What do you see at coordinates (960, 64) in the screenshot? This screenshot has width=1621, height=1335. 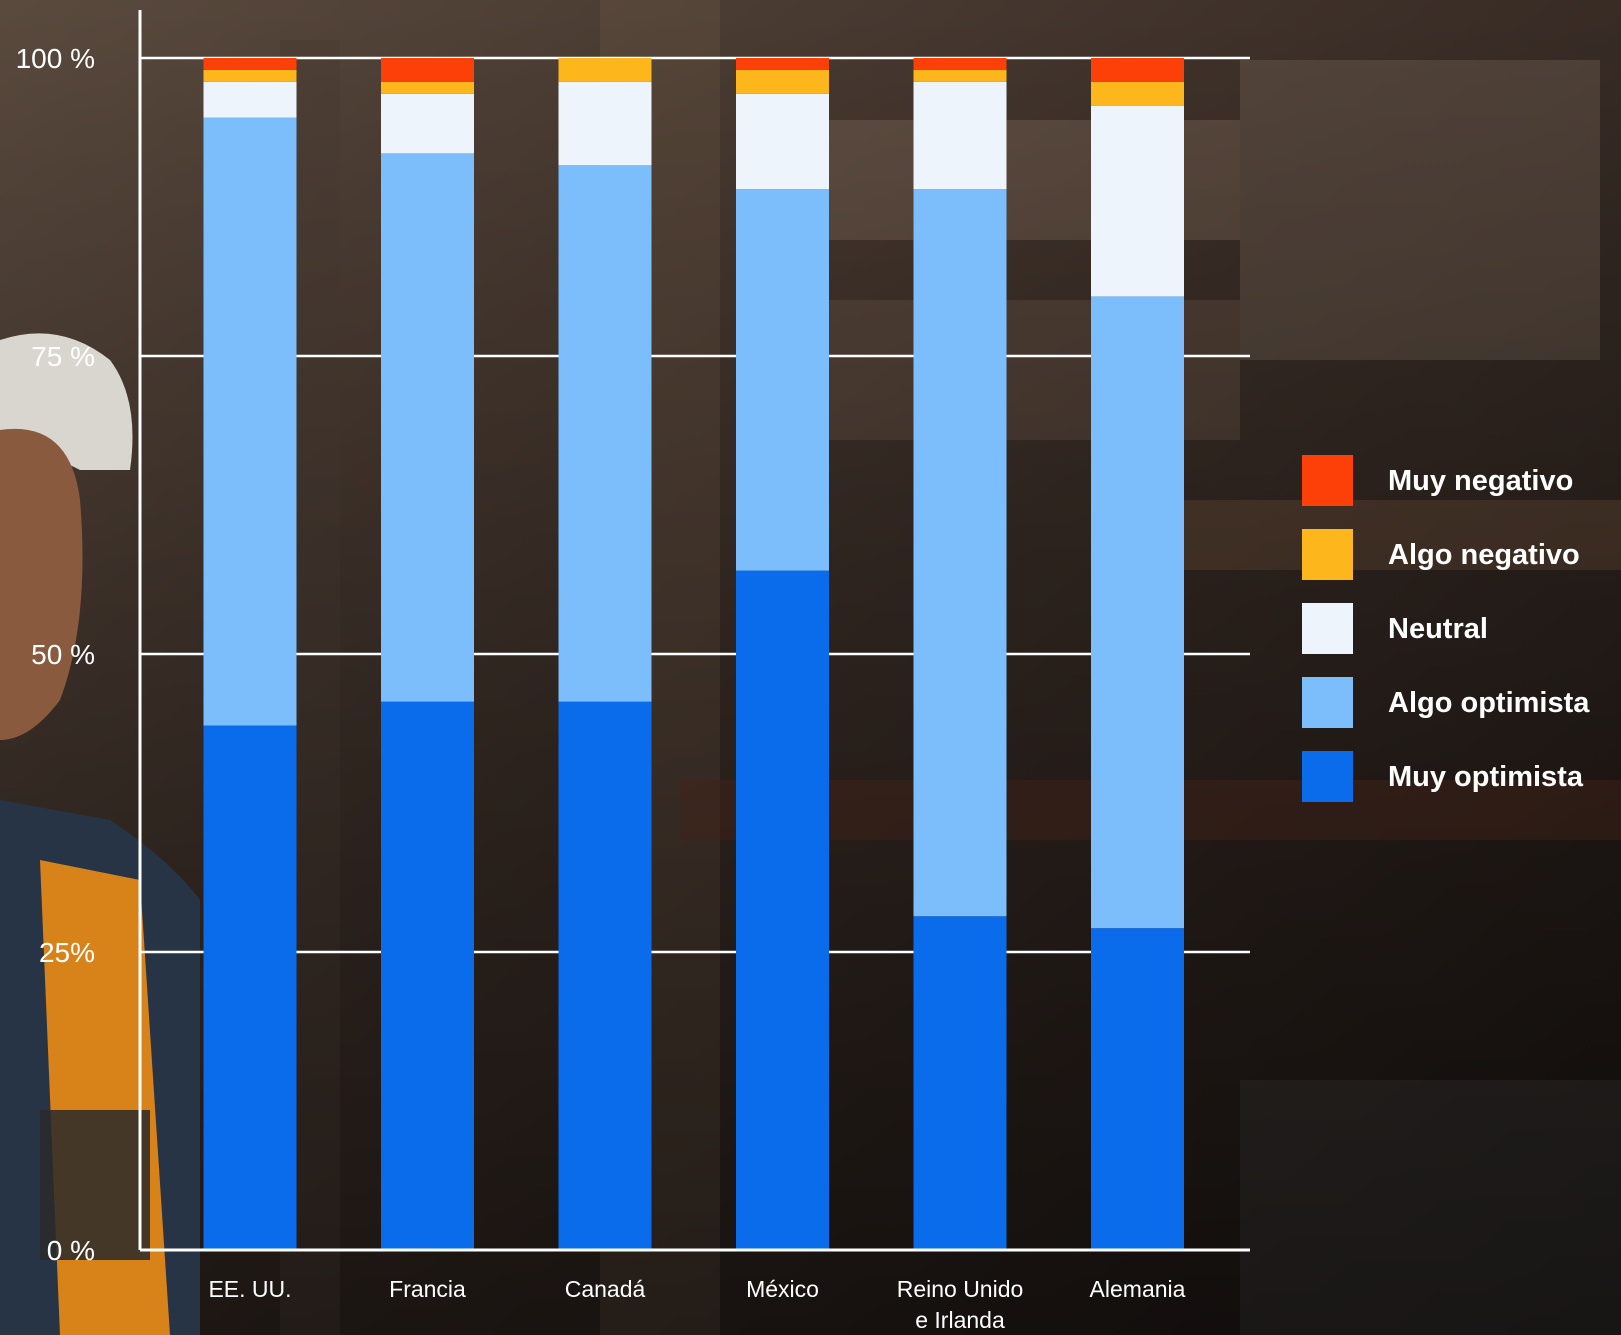 I see `bar-reino-unido-e-irlanda-muy-negativo` at bounding box center [960, 64].